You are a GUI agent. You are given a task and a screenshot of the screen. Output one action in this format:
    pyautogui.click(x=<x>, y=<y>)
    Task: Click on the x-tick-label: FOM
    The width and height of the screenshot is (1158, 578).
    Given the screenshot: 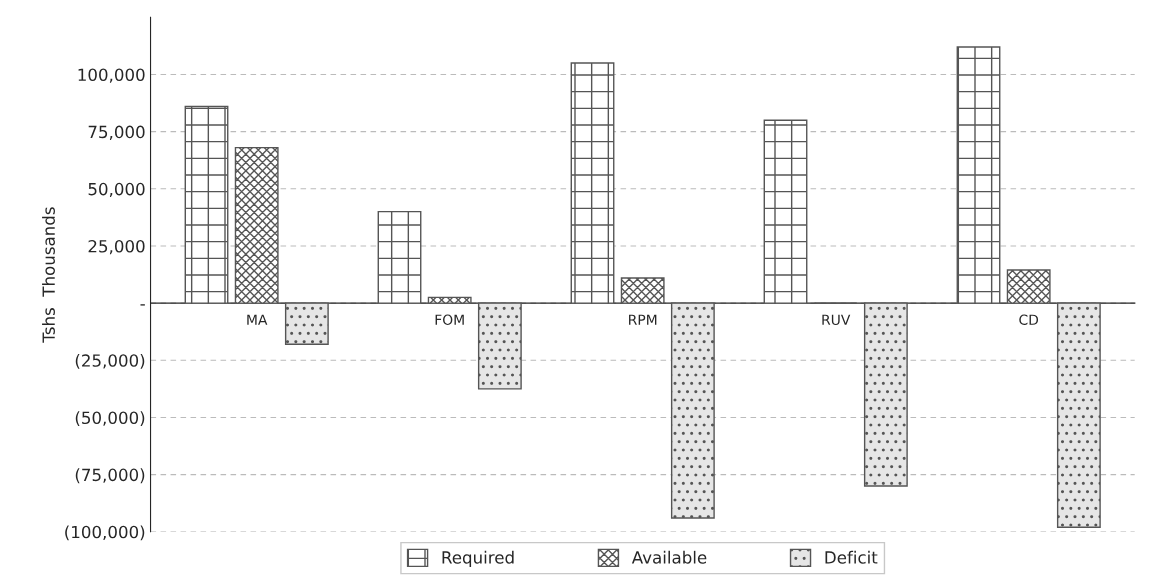 What is the action you would take?
    pyautogui.click(x=449, y=319)
    